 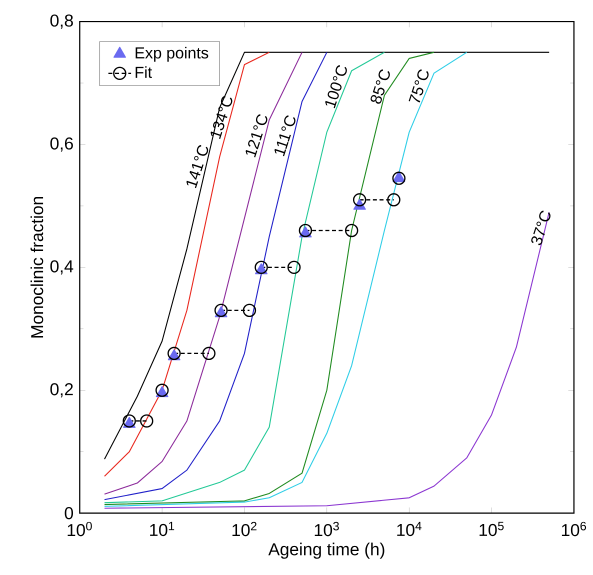 I want to click on legend-label: Fit, so click(x=144, y=72).